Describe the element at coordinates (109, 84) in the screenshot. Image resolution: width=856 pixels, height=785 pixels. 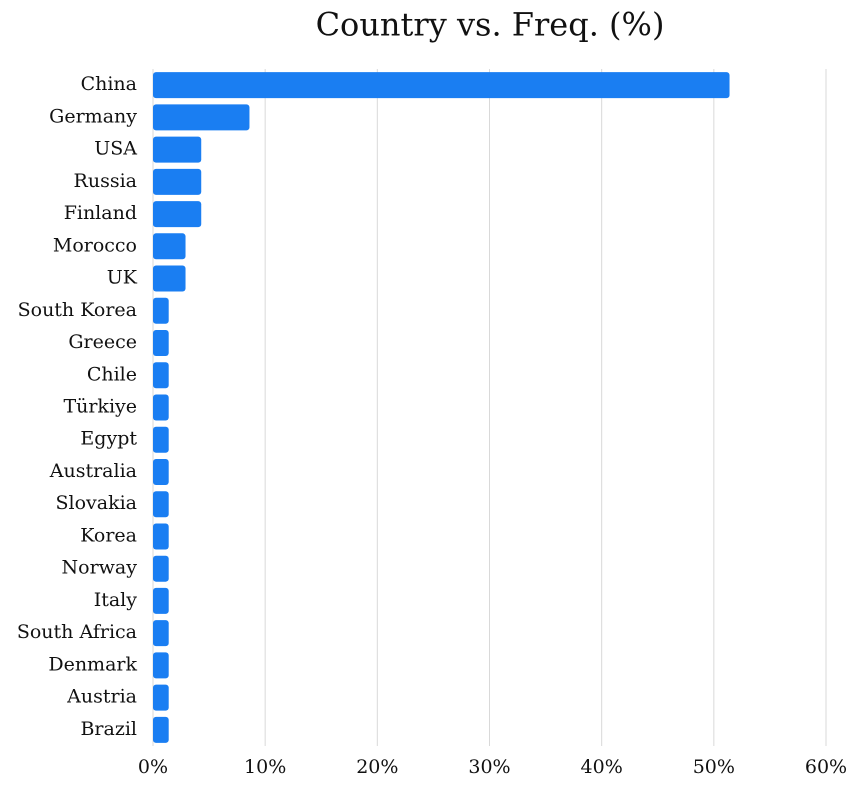
I see `y-tick-label: China` at that location.